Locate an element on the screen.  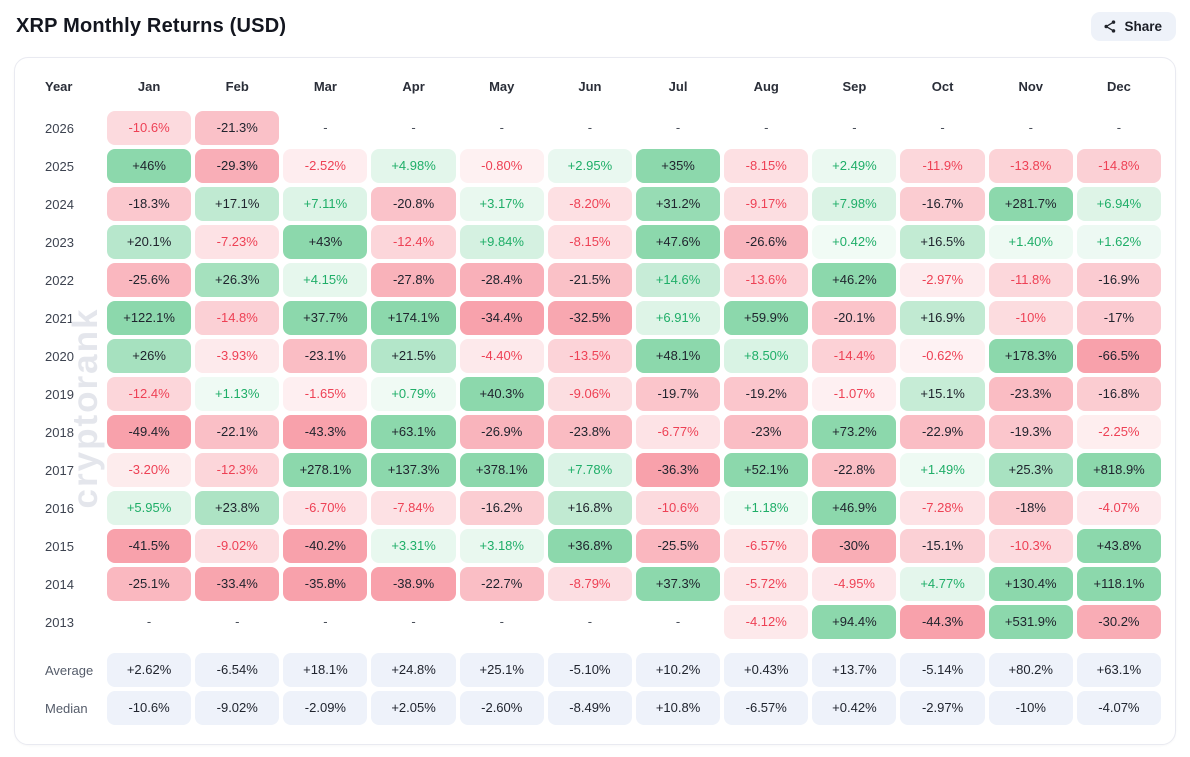
return-cell: -0.62% is located at coordinates (942, 356).